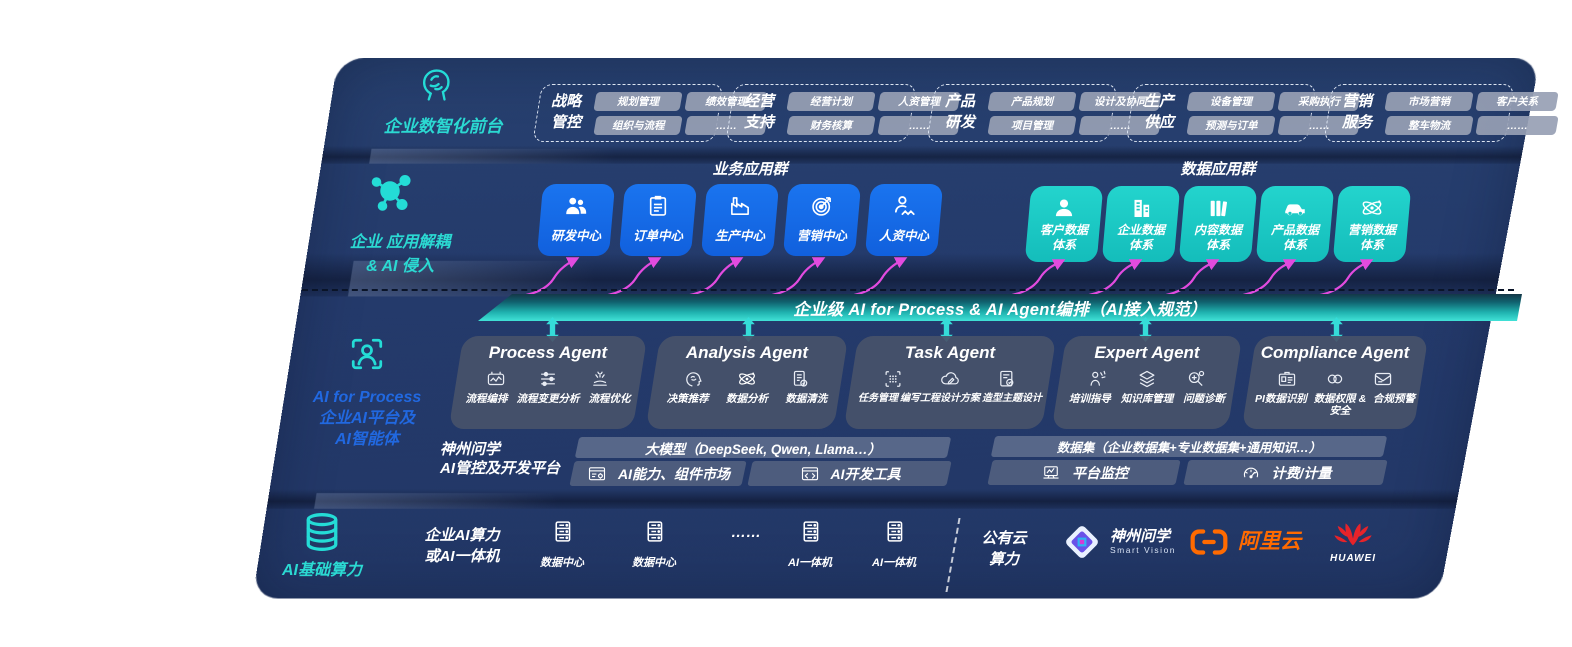 Image resolution: width=1572 pixels, height=647 pixels. I want to click on car-icon, so click(1295, 208).